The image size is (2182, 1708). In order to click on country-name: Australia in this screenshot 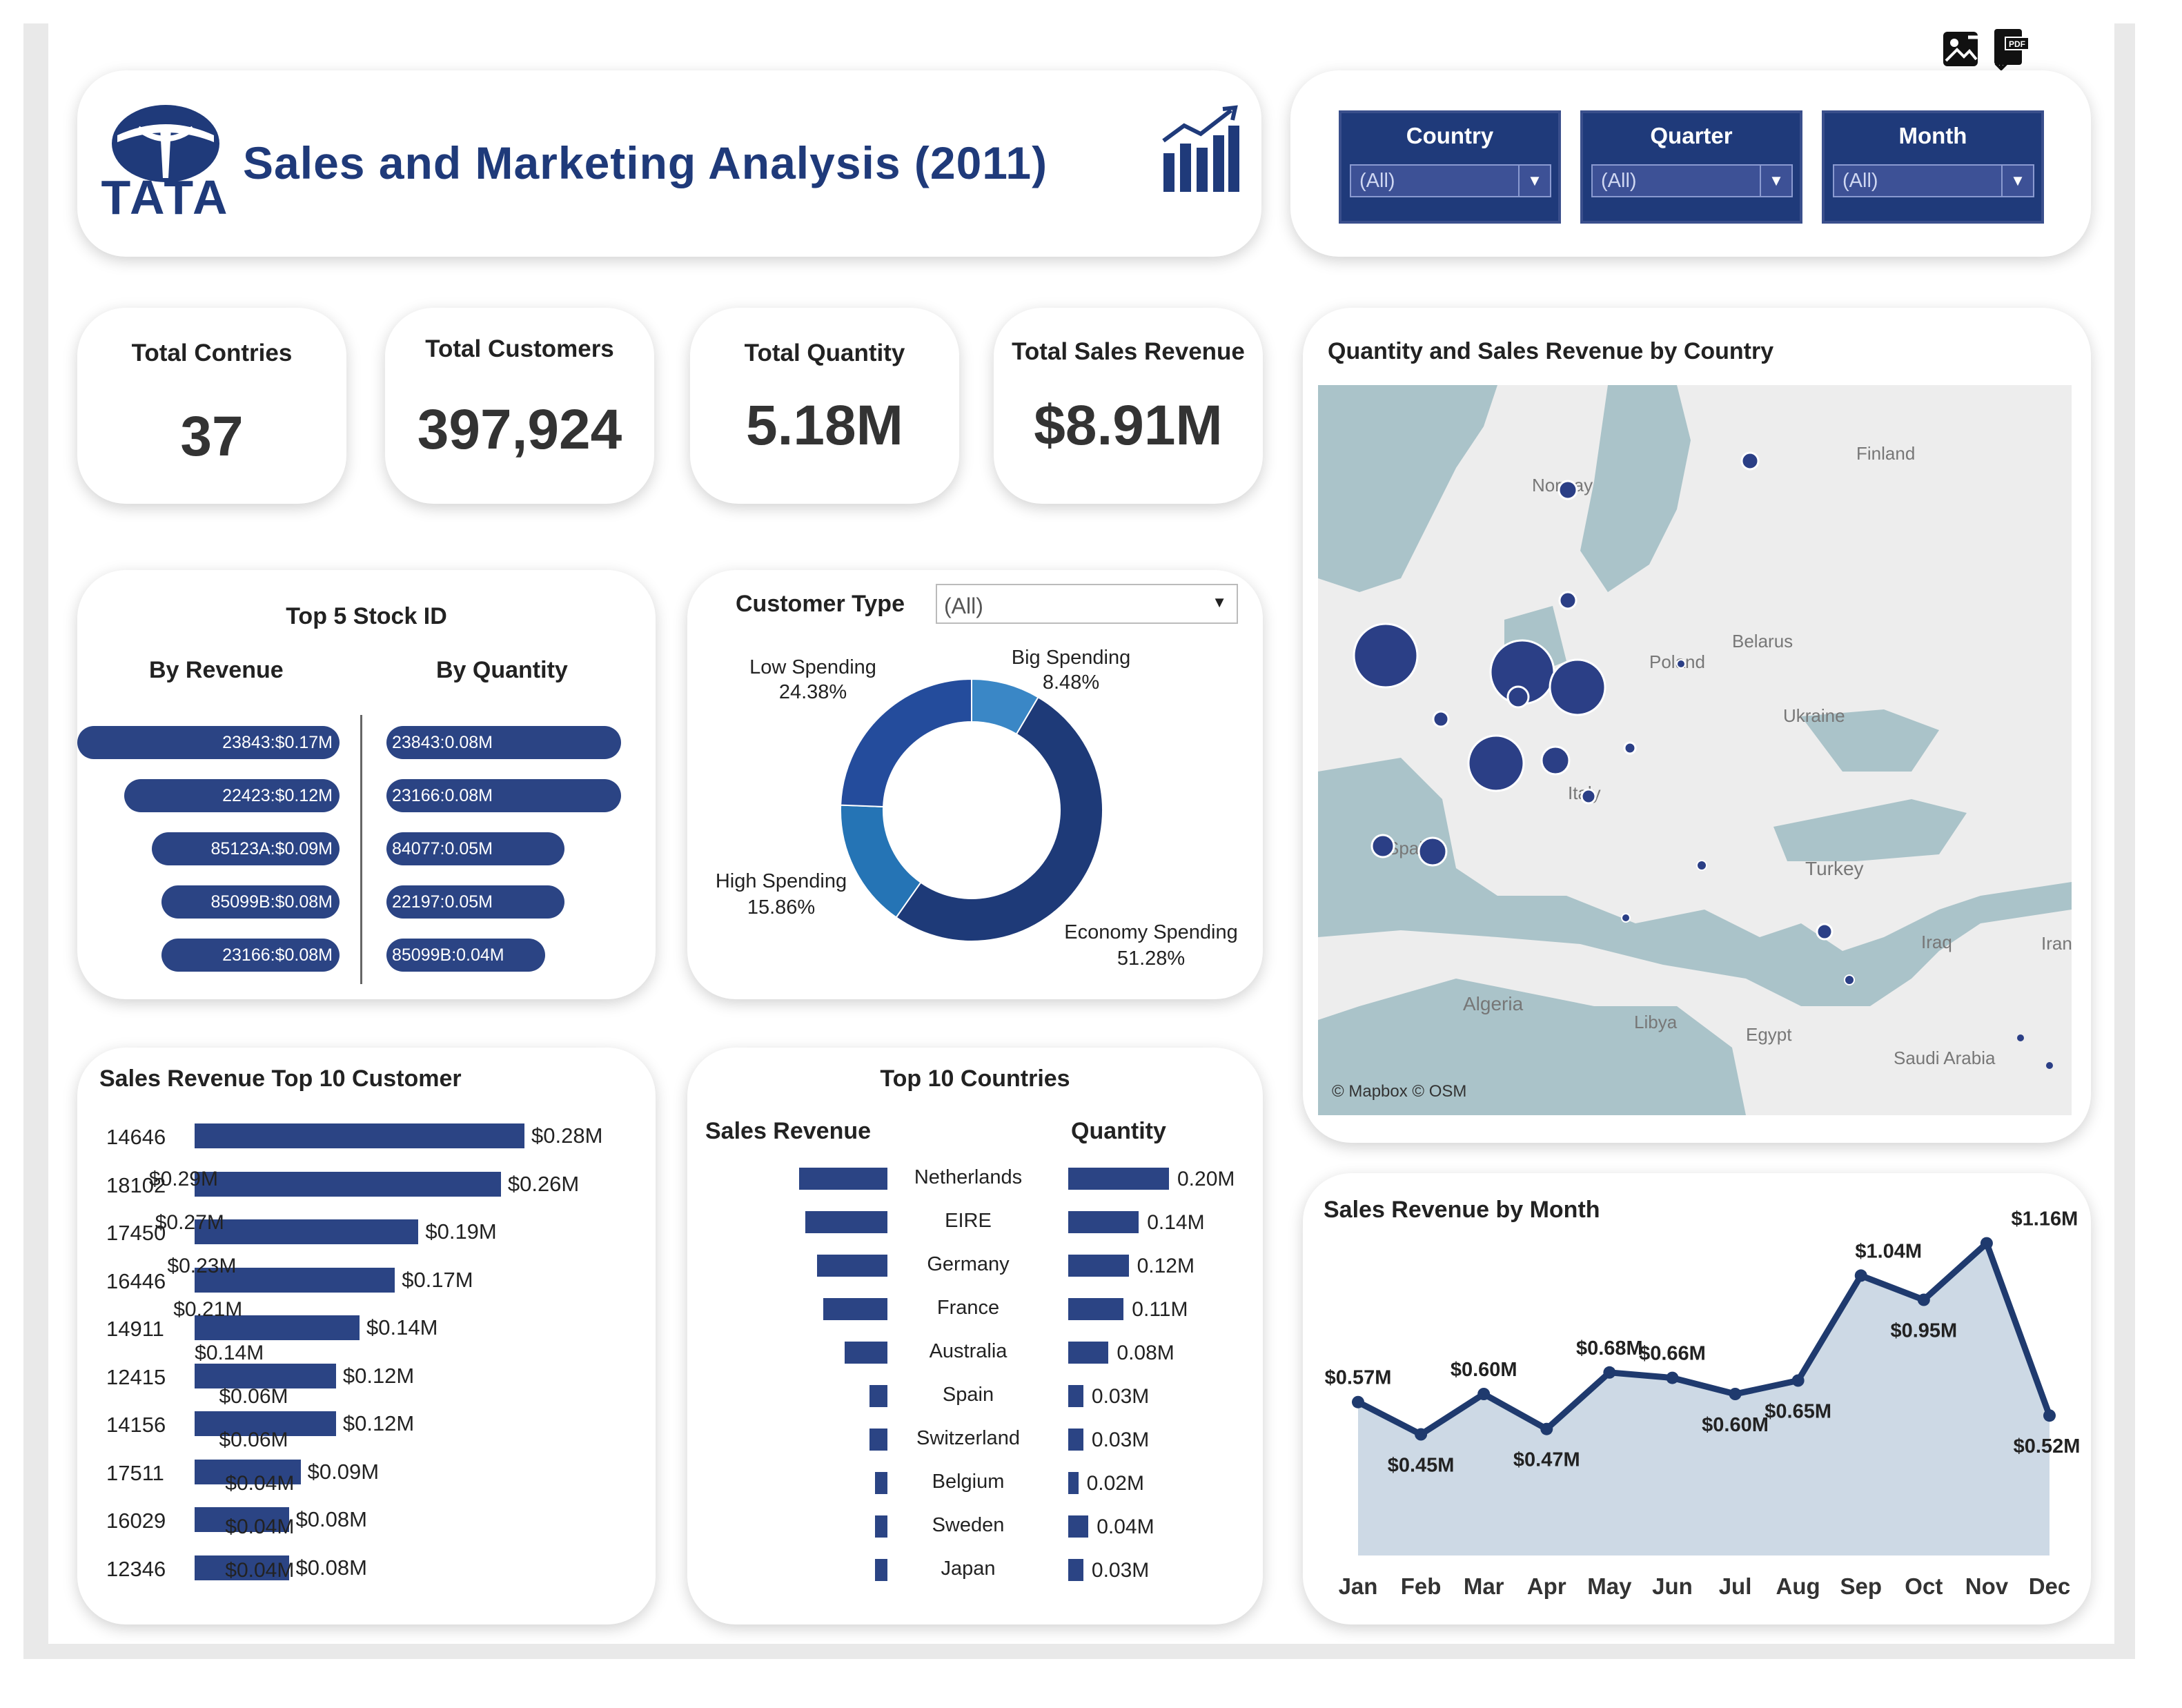, I will do `click(968, 1351)`.